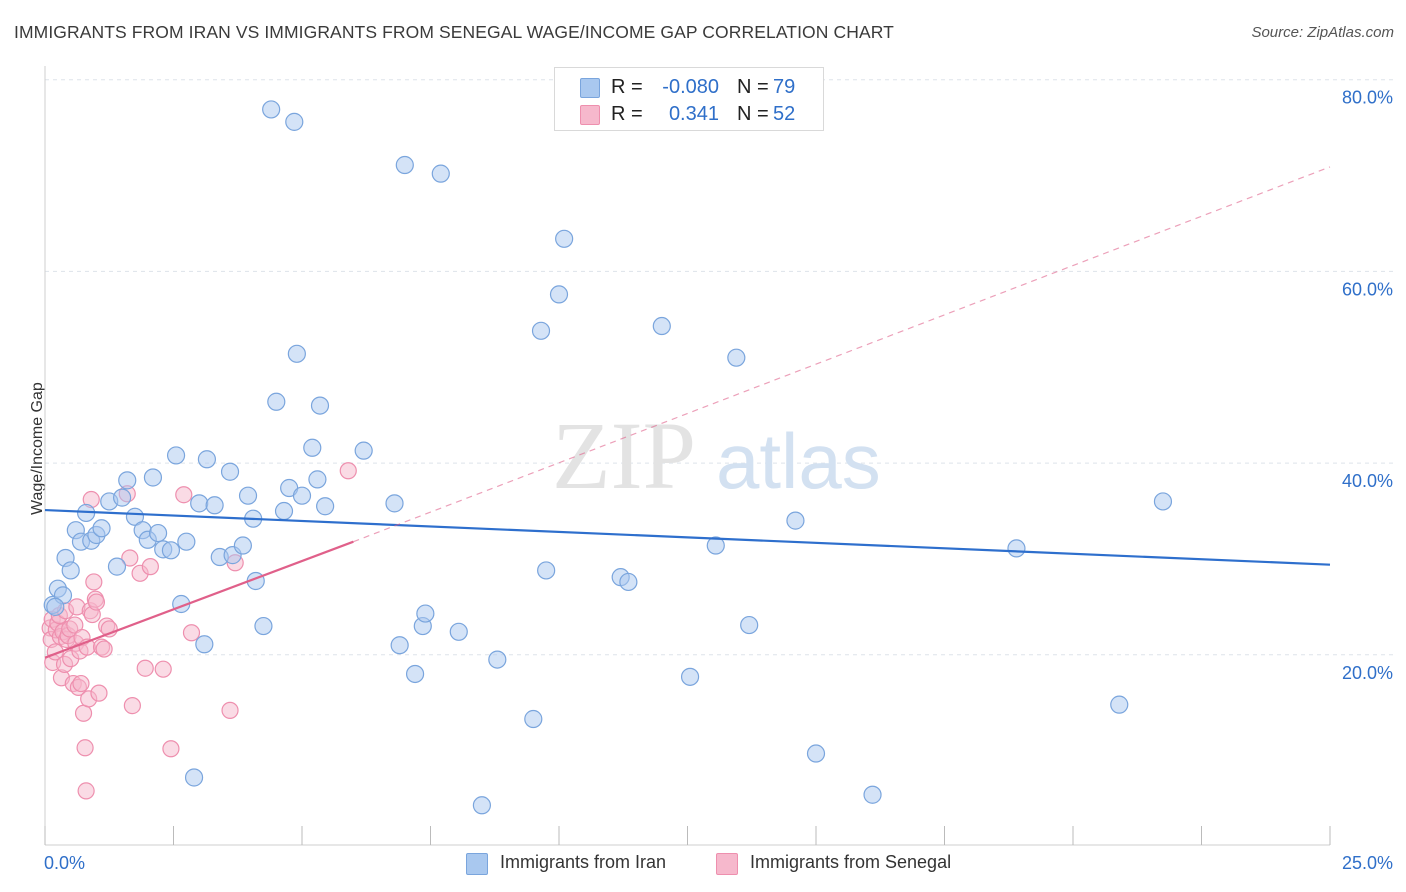  Describe the element at coordinates (477, 864) in the screenshot. I see `bottom-legend-swatch-iran` at that location.